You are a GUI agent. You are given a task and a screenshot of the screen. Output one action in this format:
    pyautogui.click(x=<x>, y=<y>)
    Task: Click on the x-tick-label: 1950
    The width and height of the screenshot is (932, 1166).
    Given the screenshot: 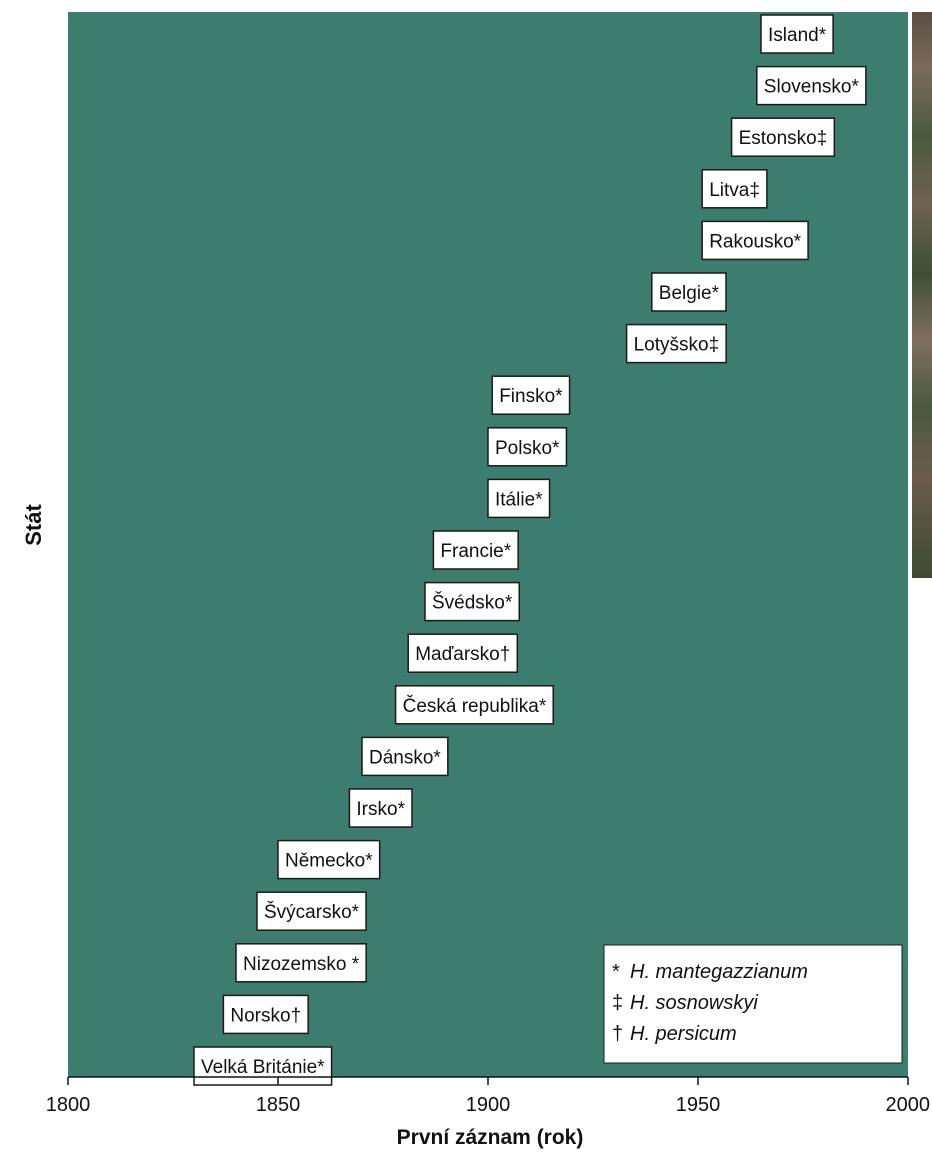 What is the action you would take?
    pyautogui.click(x=698, y=1105)
    